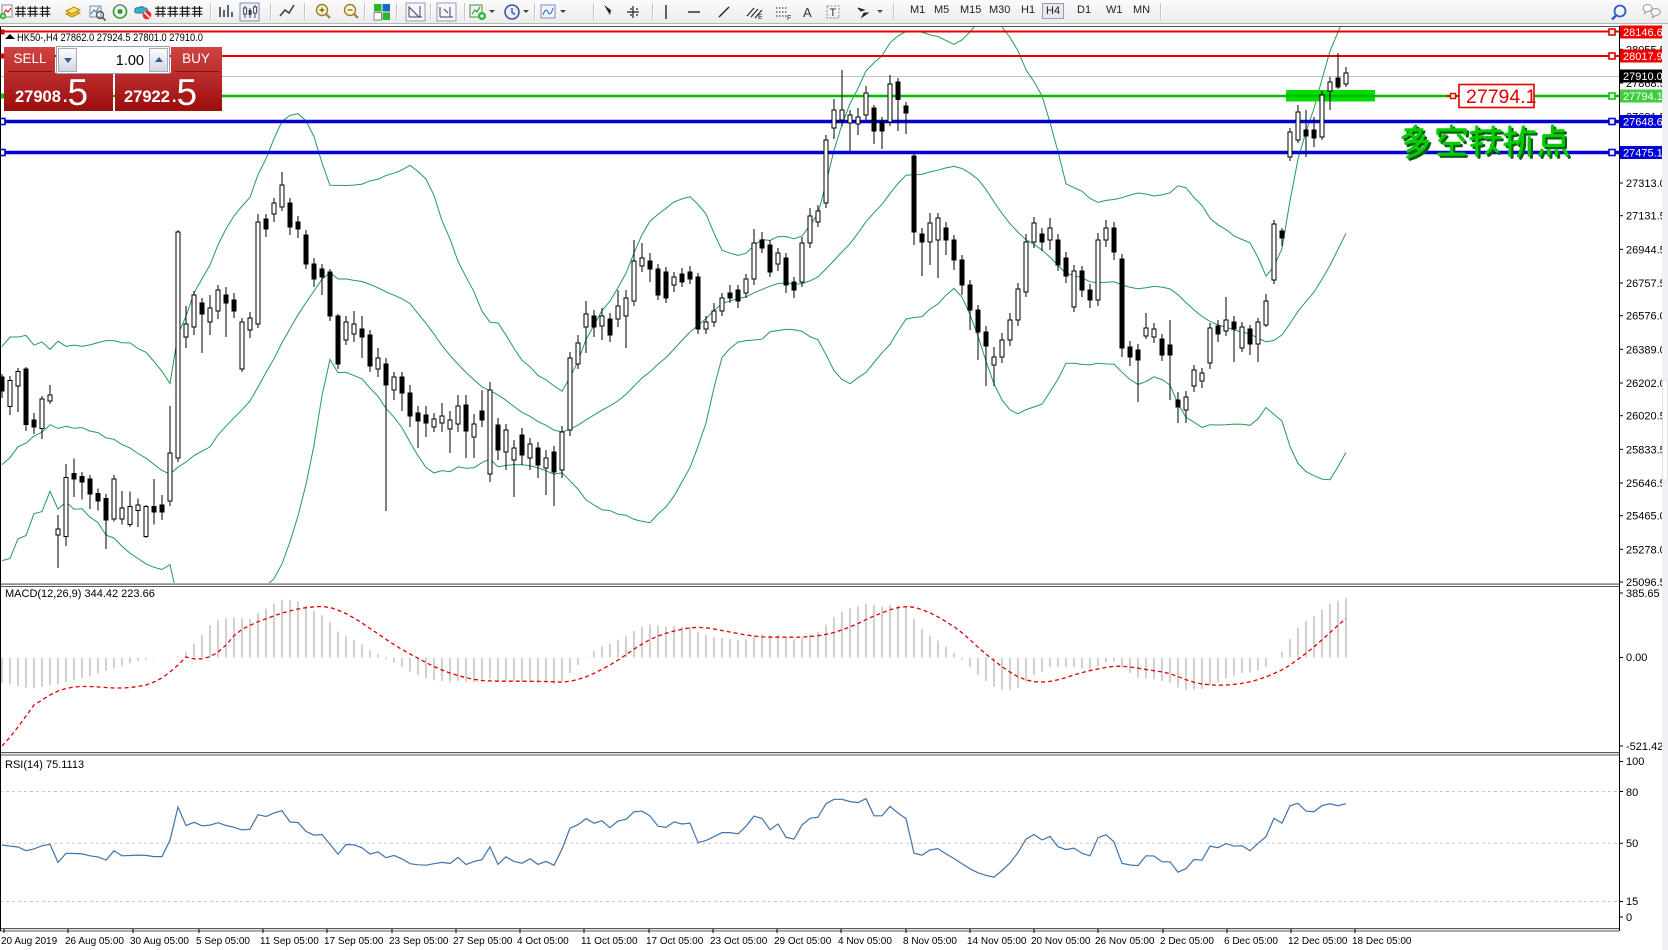 This screenshot has width=1668, height=950. I want to click on svg-text: 28017.9, so click(1643, 57).